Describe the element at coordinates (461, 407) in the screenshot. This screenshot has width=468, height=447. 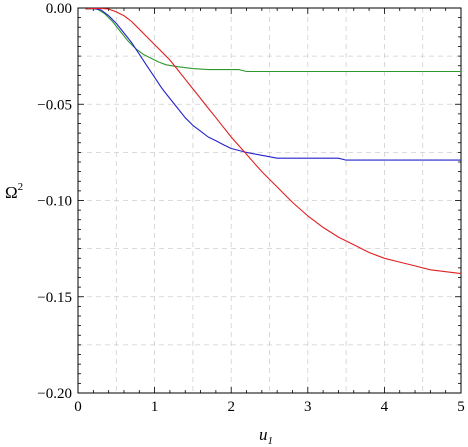
I see `x-tick-label: 5` at that location.